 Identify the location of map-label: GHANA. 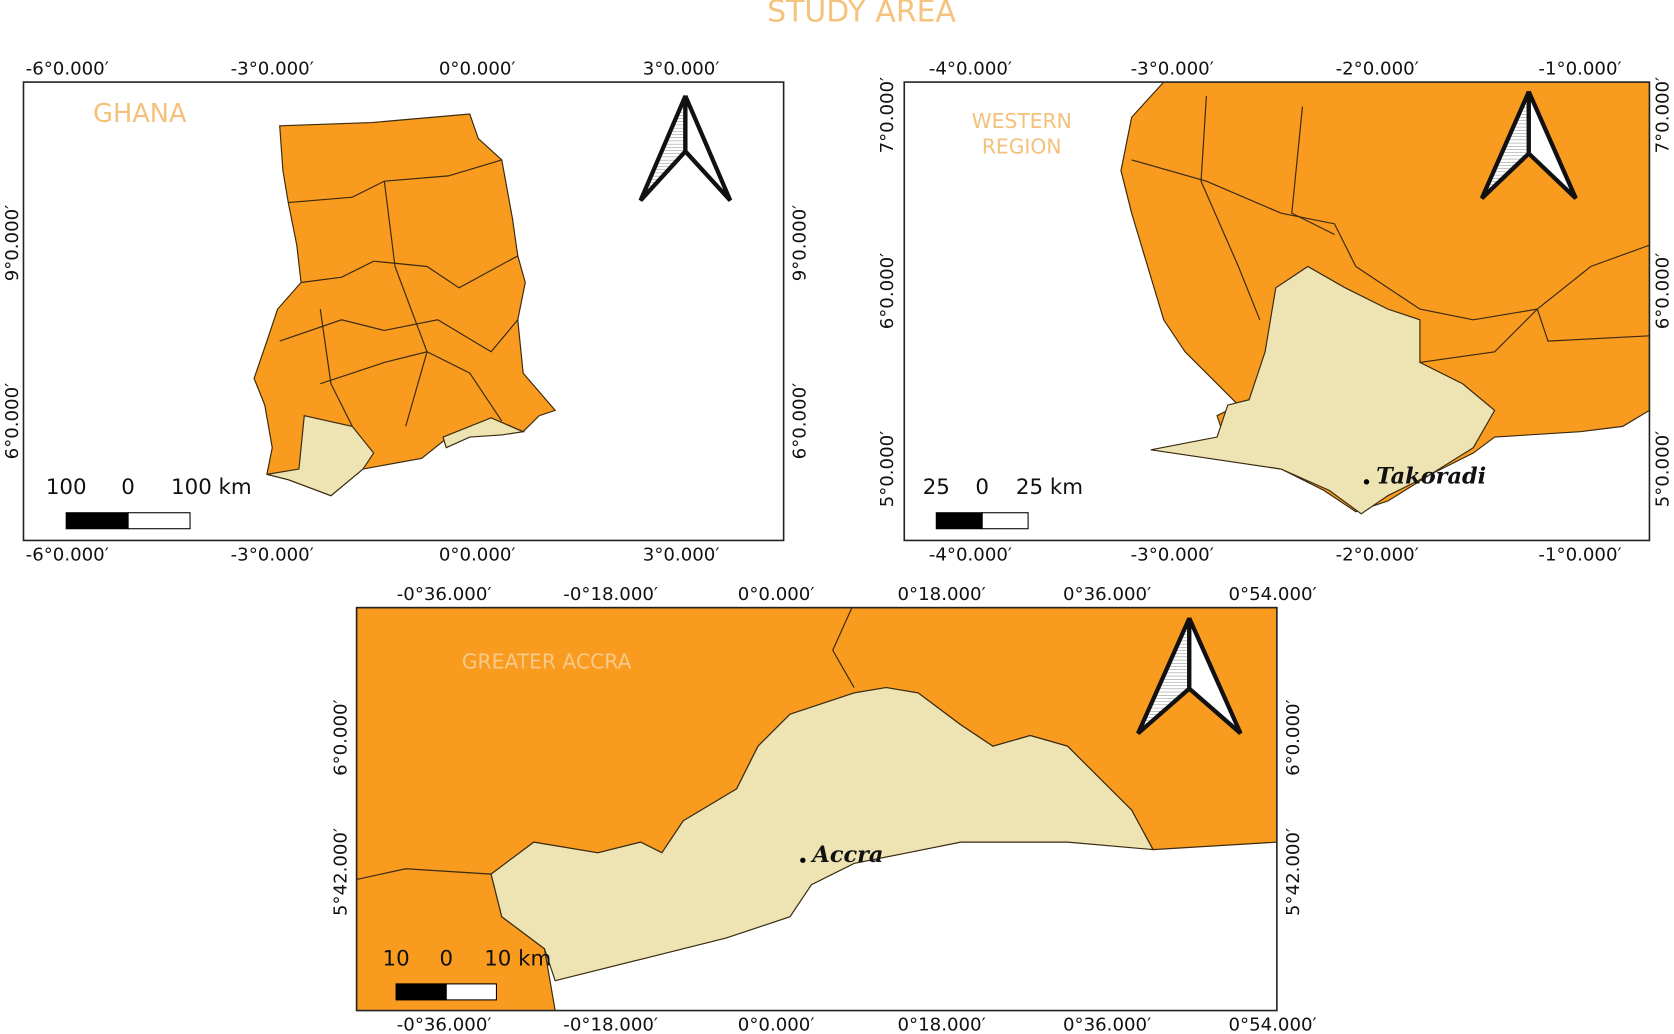
(140, 114).